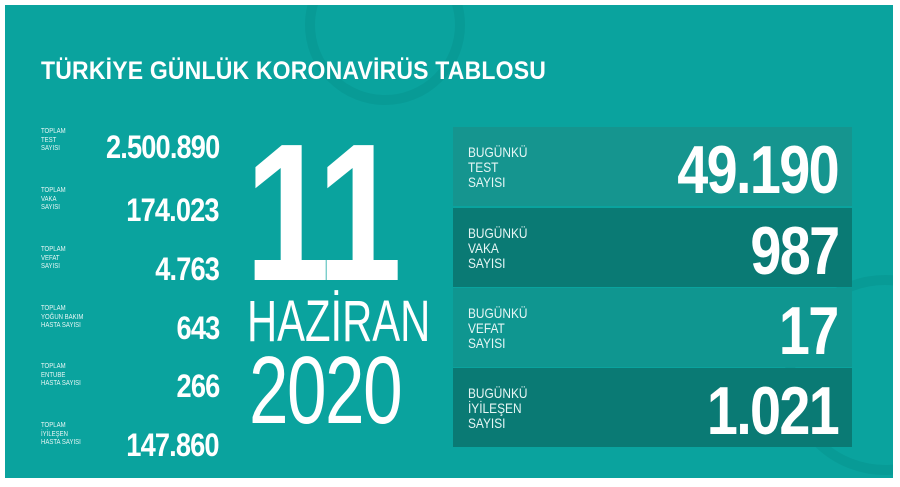 The height and width of the screenshot is (487, 900). I want to click on stat-label: BUGÜNKÜ TEST SAYISI, so click(498, 167).